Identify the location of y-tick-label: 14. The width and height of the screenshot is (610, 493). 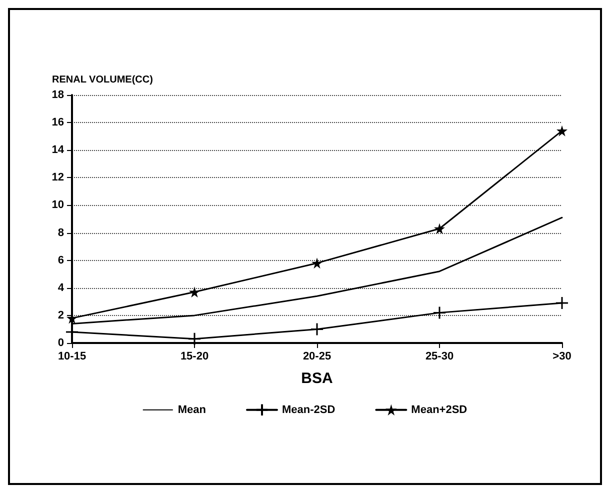
(58, 150).